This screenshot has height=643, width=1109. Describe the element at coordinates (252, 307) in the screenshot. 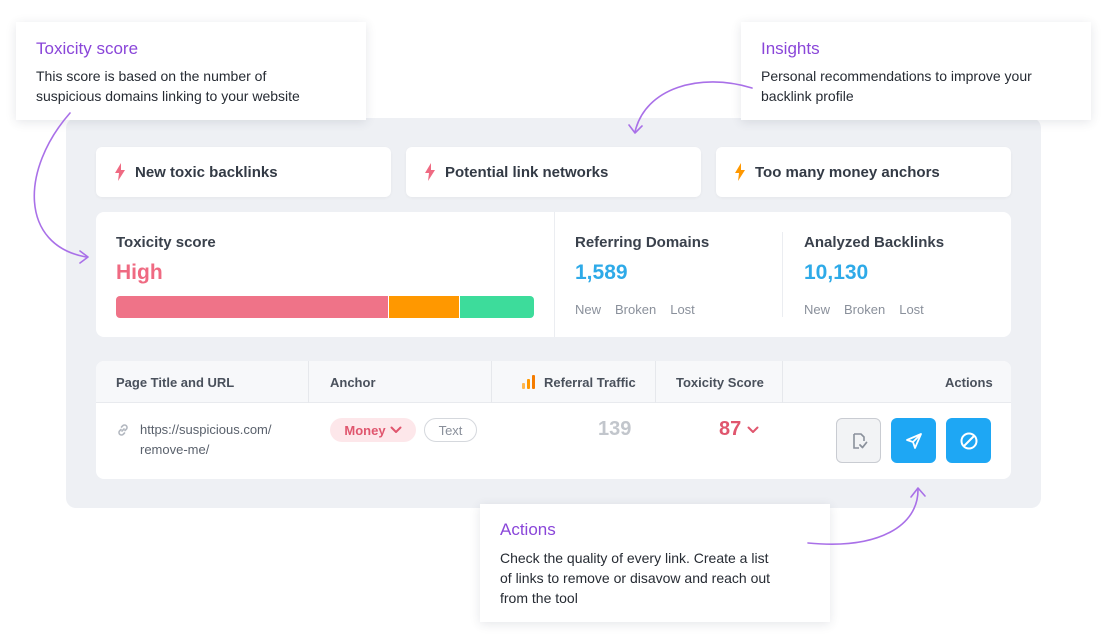

I see `toxicity-bar-segment-high` at that location.